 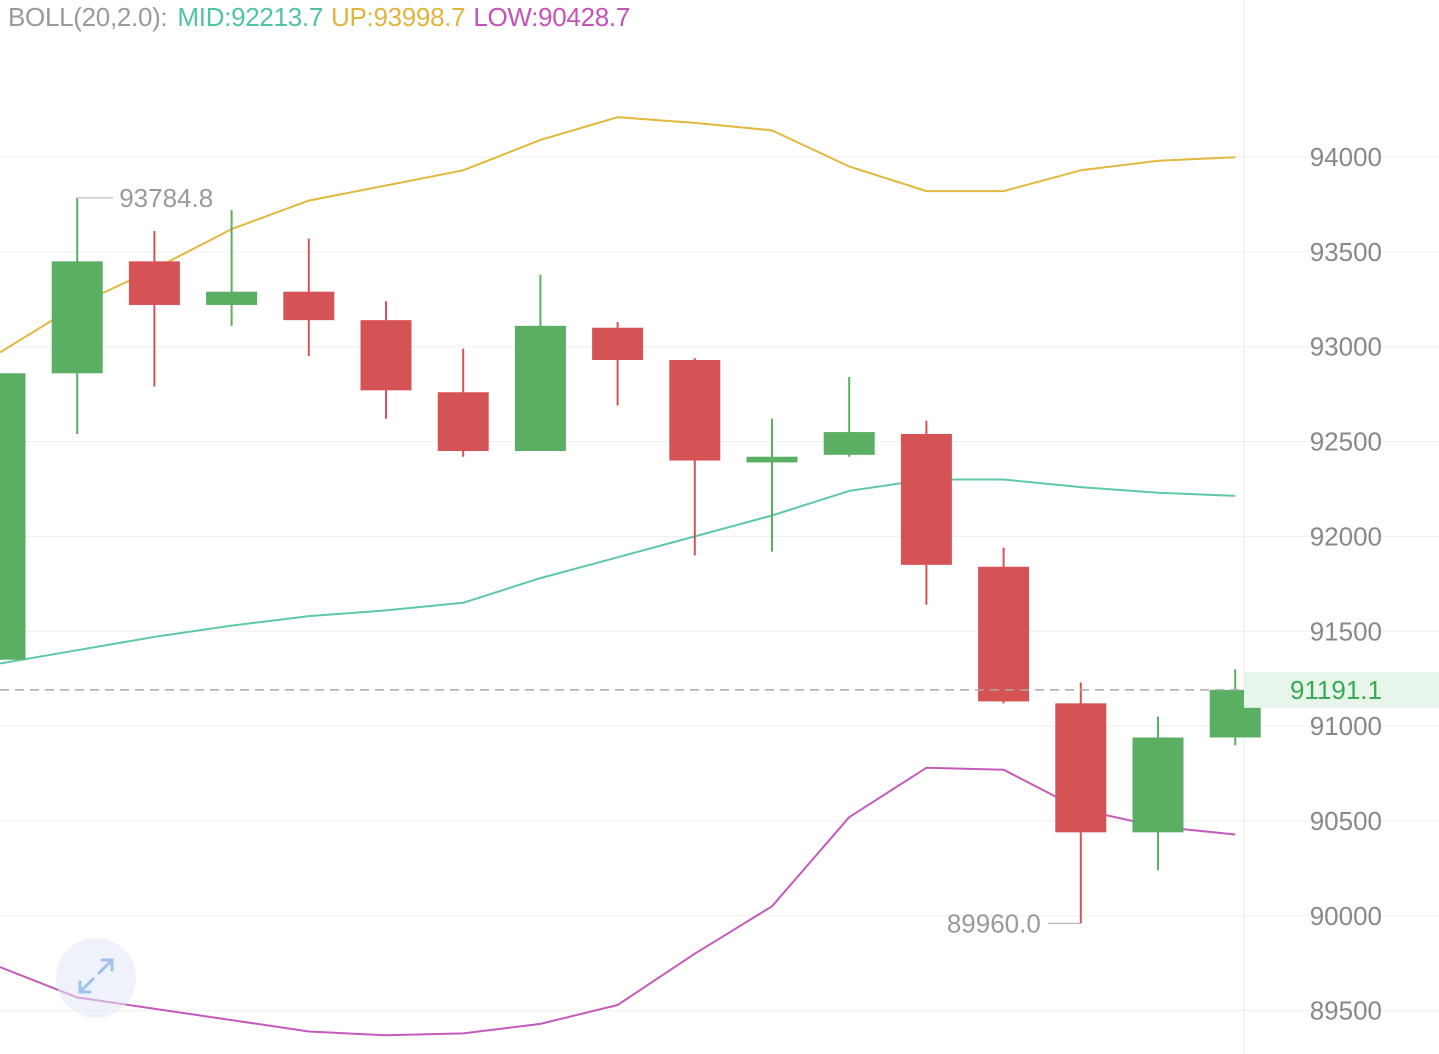 I want to click on boll-label: BOLL(20,2.0):, so click(x=88, y=17).